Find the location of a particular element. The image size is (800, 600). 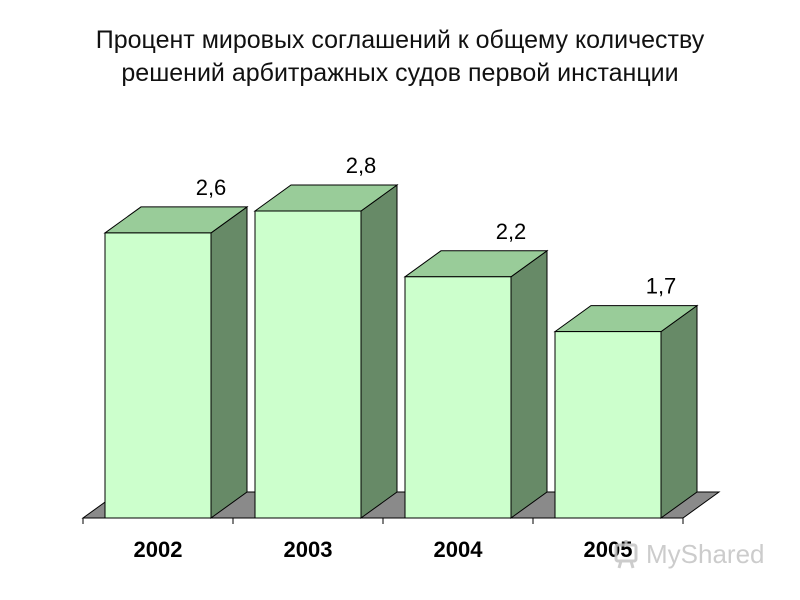

bar-side-2003 is located at coordinates (379, 351).